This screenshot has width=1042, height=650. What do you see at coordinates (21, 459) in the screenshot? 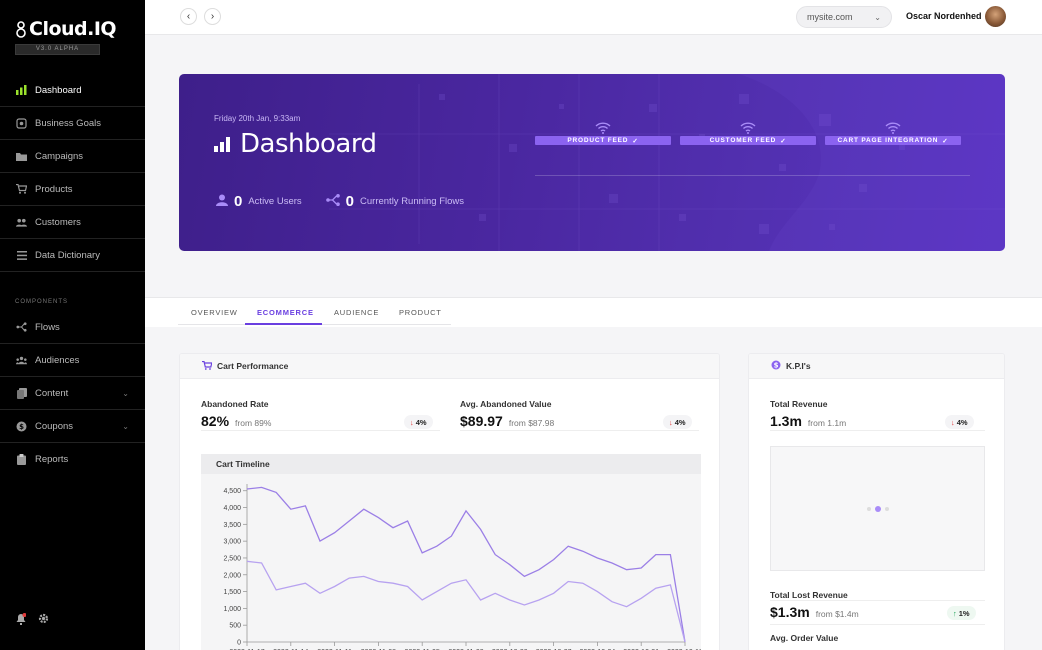
I see `clipboard-icon` at bounding box center [21, 459].